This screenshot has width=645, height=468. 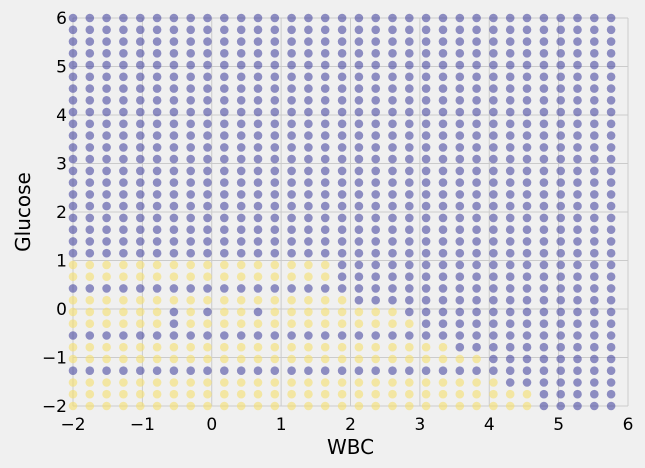 What do you see at coordinates (350, 447) in the screenshot?
I see `x-axis-label: WBC` at bounding box center [350, 447].